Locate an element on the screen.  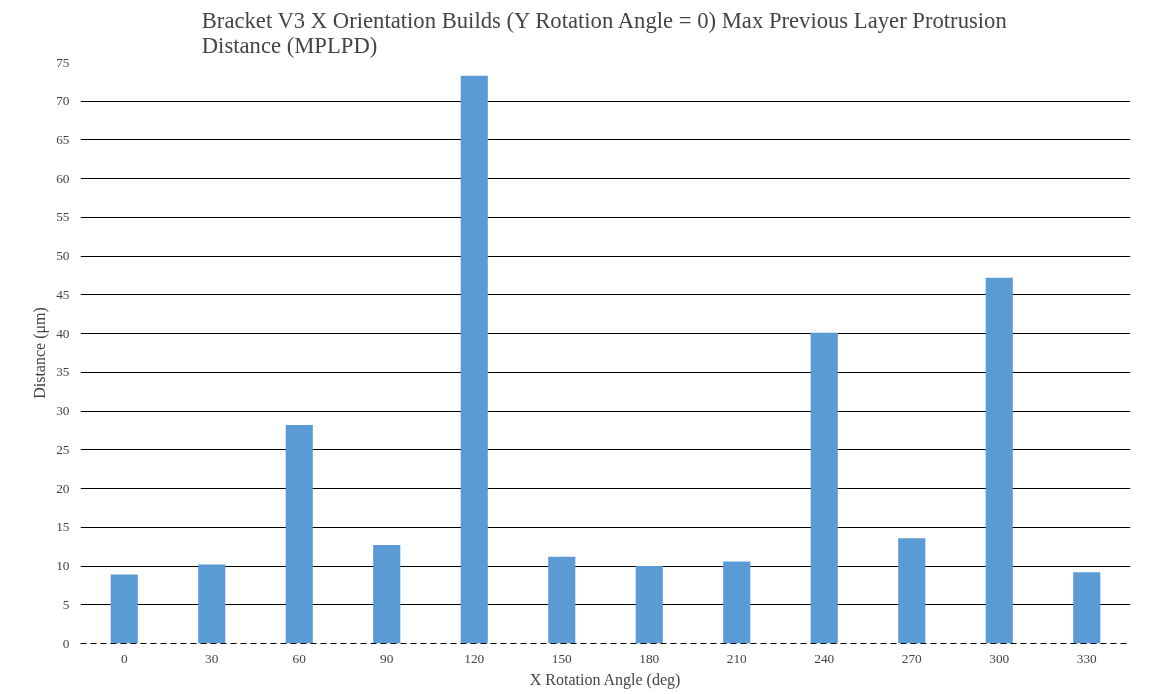
y-tick-label: 40 is located at coordinates (63, 333).